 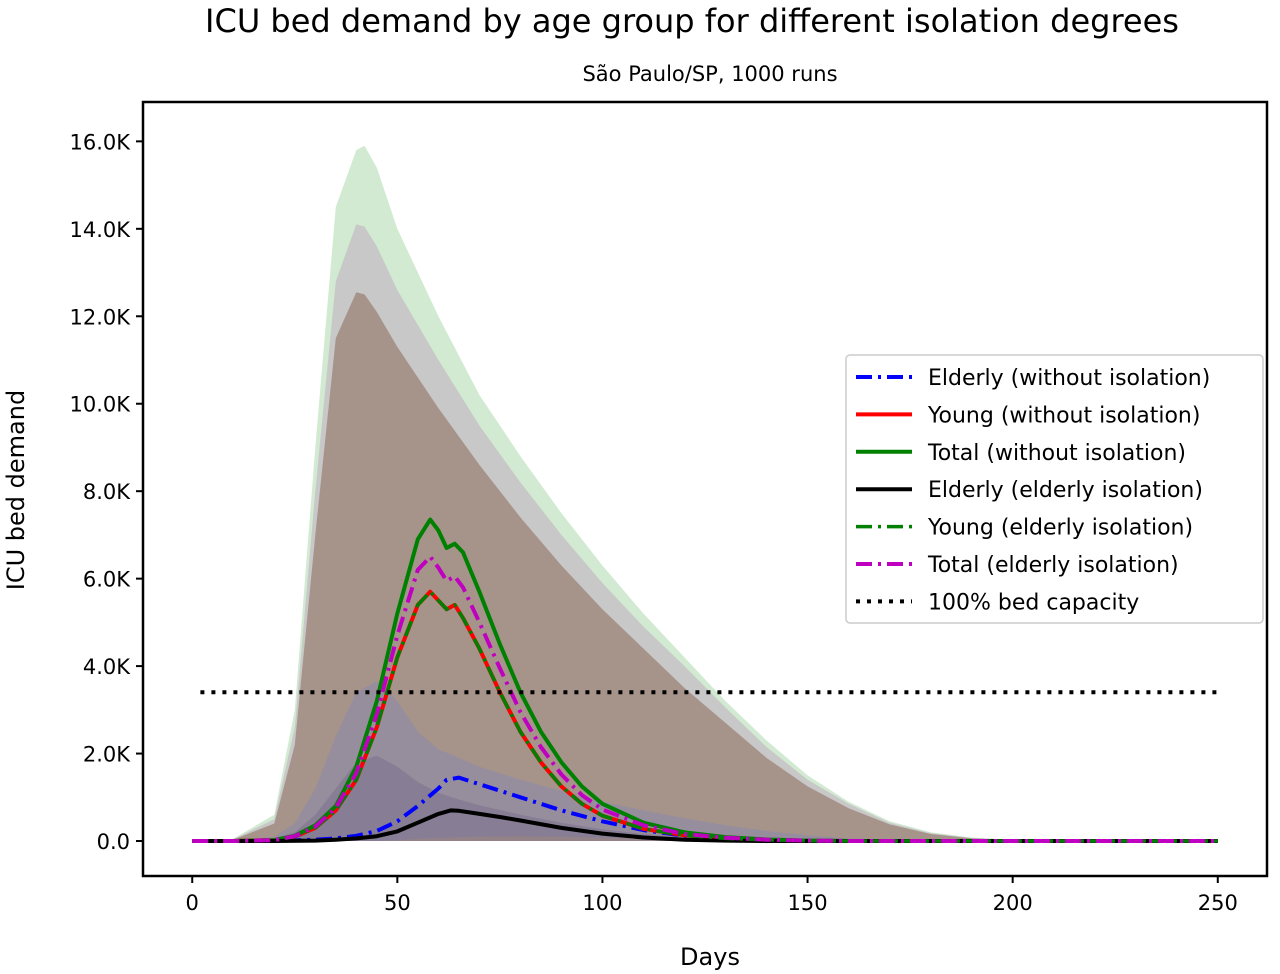 I want to click on x-axis-label: Days, so click(x=710, y=957).